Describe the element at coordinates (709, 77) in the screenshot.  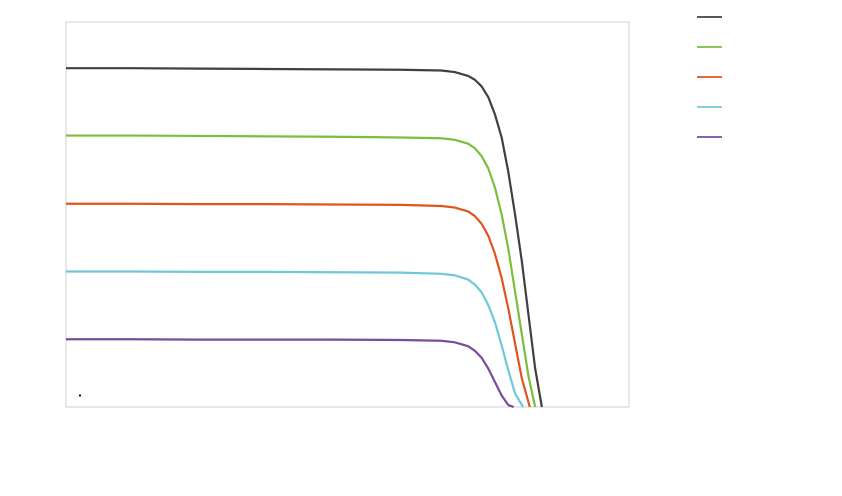
I see `legend` at that location.